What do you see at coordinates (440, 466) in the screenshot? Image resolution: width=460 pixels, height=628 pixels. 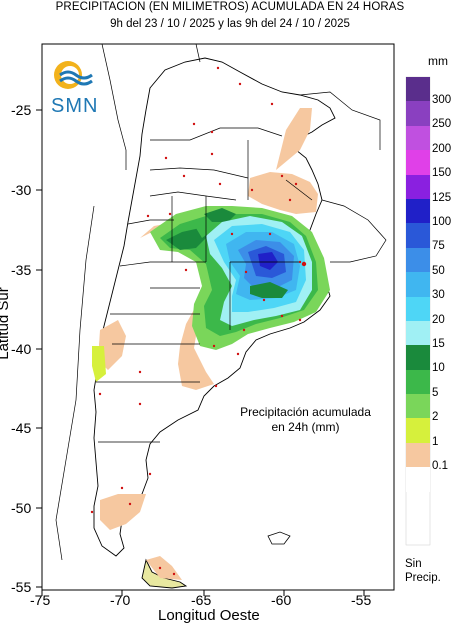 I see `legend-label: 0.1` at bounding box center [440, 466].